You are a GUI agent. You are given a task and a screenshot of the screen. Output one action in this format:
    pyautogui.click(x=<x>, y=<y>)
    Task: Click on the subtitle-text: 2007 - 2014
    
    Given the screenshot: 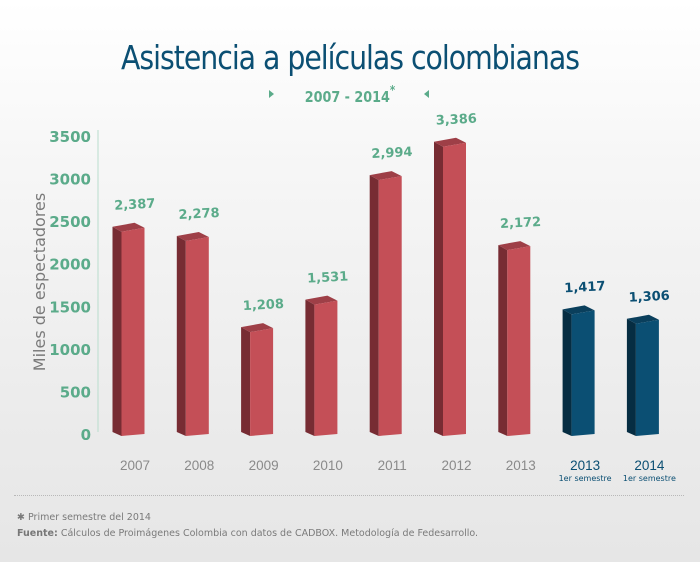 What is the action you would take?
    pyautogui.click(x=347, y=97)
    